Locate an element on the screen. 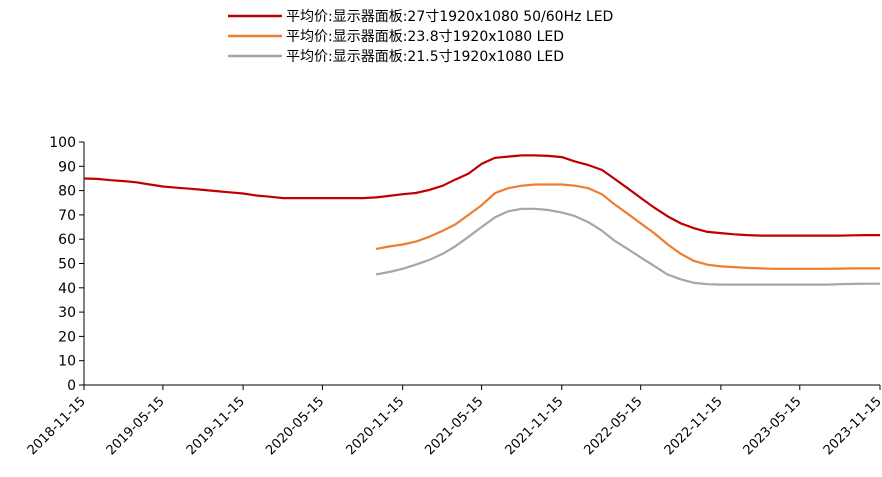  y-tick-label: 30 is located at coordinates (67, 313).